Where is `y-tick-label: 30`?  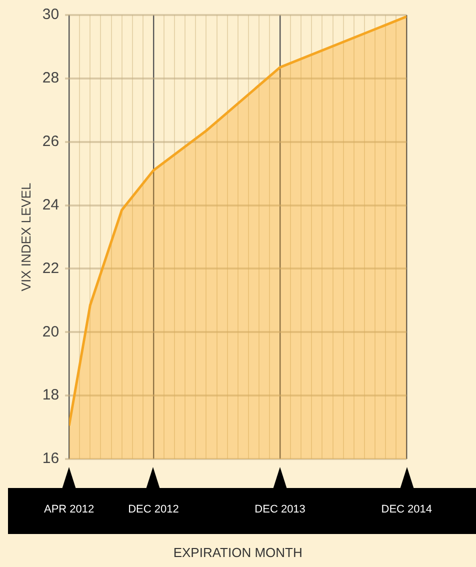
y-tick-label: 30 is located at coordinates (51, 15).